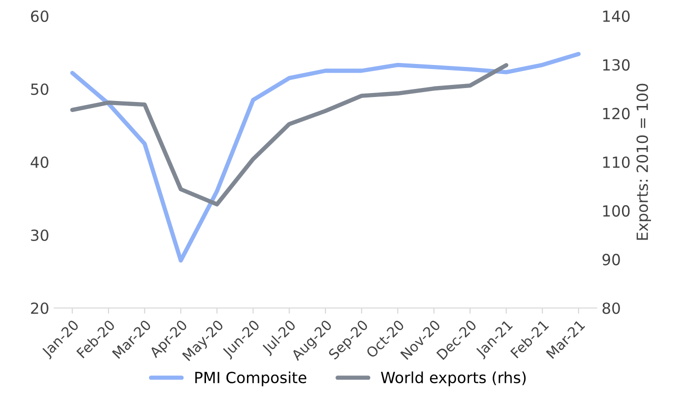  What do you see at coordinates (250, 378) in the screenshot?
I see `legend-label: PMI Composite` at bounding box center [250, 378].